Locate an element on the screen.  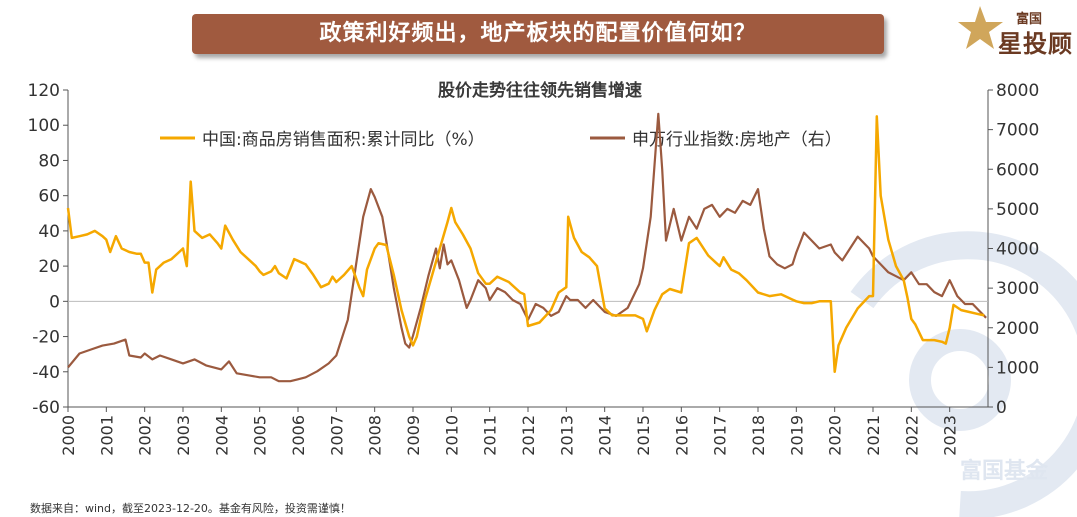
y-right-tick-label: 3000 is located at coordinates (1017, 289).